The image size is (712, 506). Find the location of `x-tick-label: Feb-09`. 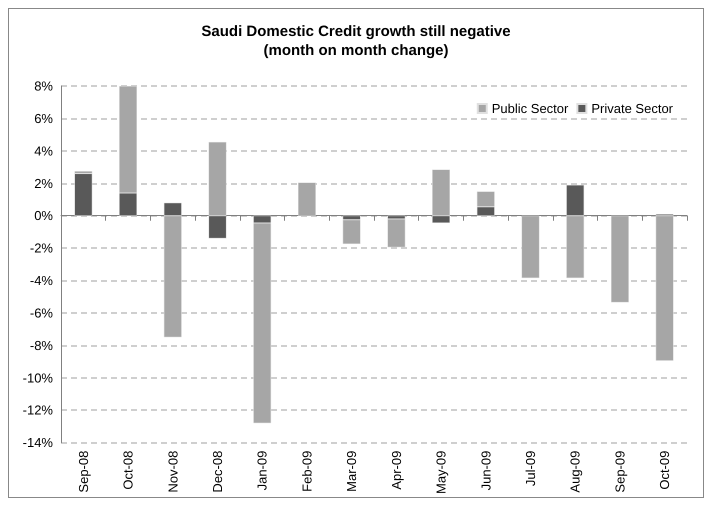

x-tick-label: Feb-09 is located at coordinates (306, 471).